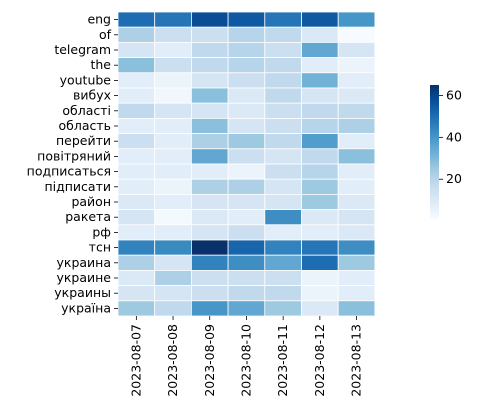 Image resolution: width=500 pixels, height=404 pixels. Describe the element at coordinates (84, 125) in the screenshot. I see `y-tick-label: область` at that location.